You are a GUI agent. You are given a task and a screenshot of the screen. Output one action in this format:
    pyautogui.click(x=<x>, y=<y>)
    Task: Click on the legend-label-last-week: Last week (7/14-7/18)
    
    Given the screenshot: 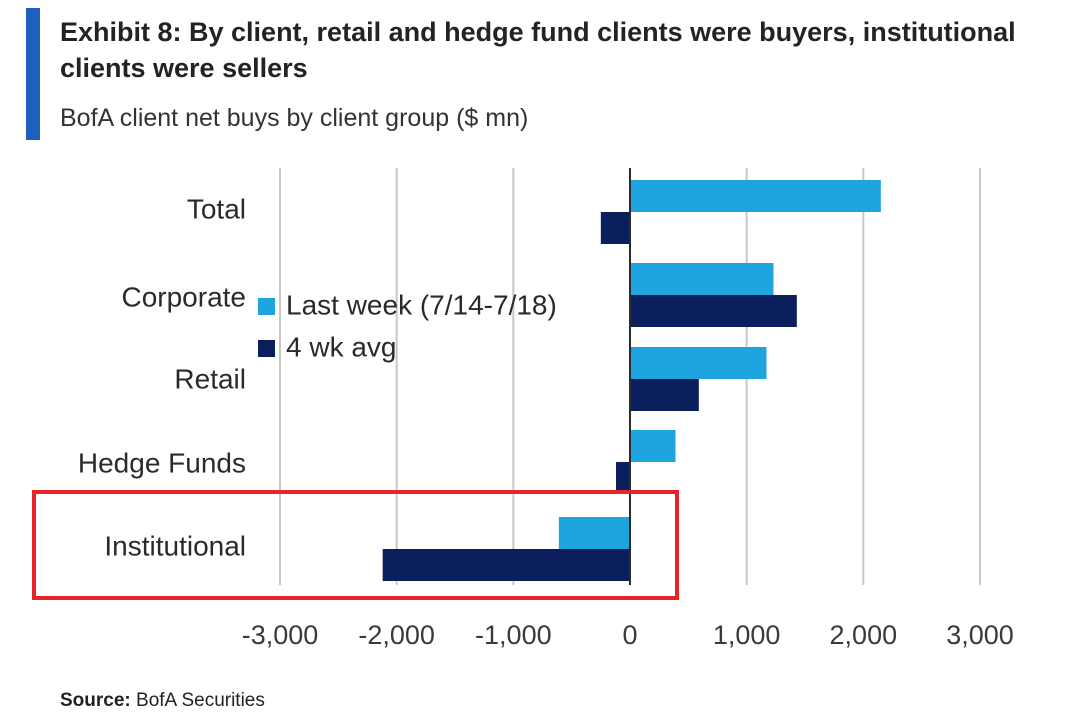 What is the action you would take?
    pyautogui.click(x=421, y=304)
    